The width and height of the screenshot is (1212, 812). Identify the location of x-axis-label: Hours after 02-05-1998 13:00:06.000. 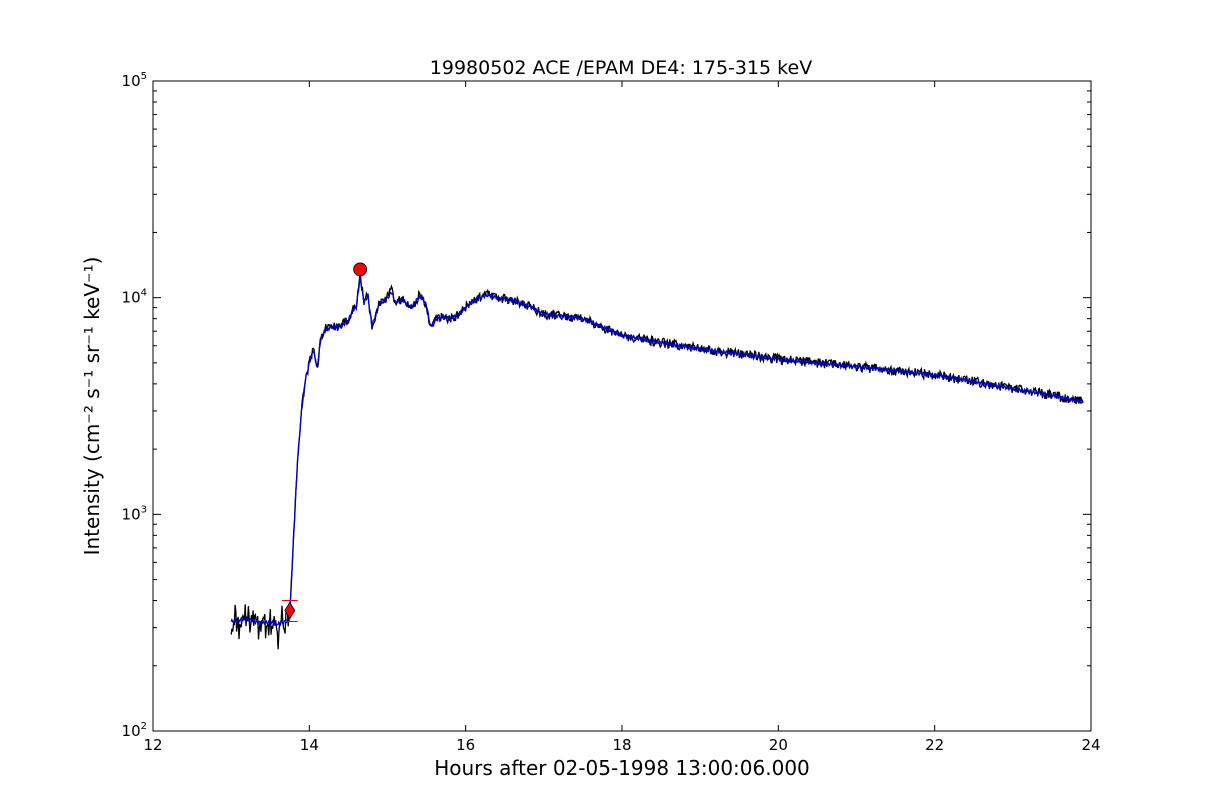
(622, 768).